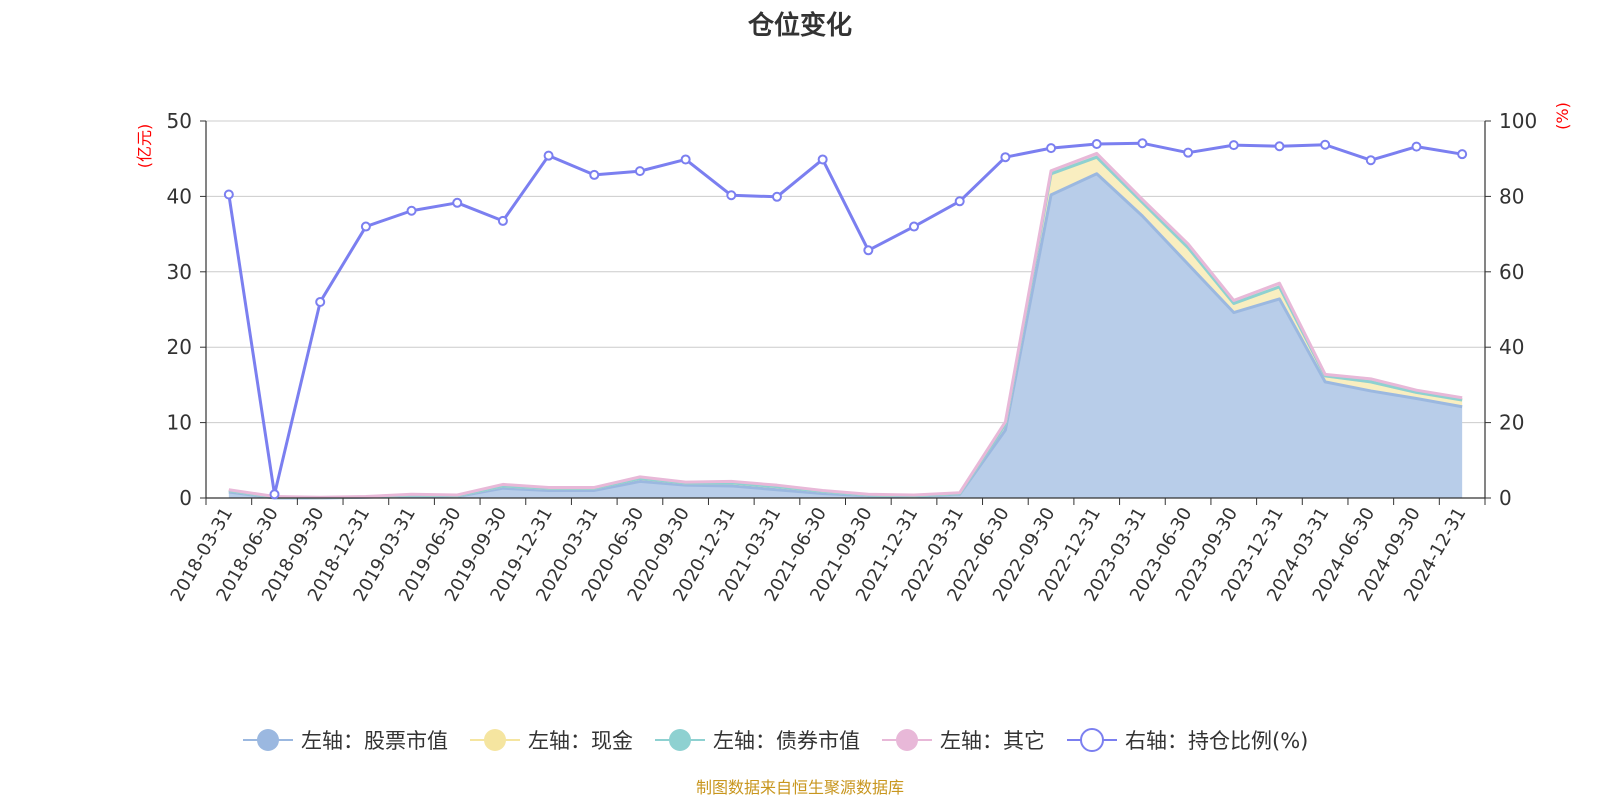 The width and height of the screenshot is (1600, 800). Describe the element at coordinates (1511, 196) in the screenshot. I see `right-axis-tick-label: 80` at that location.